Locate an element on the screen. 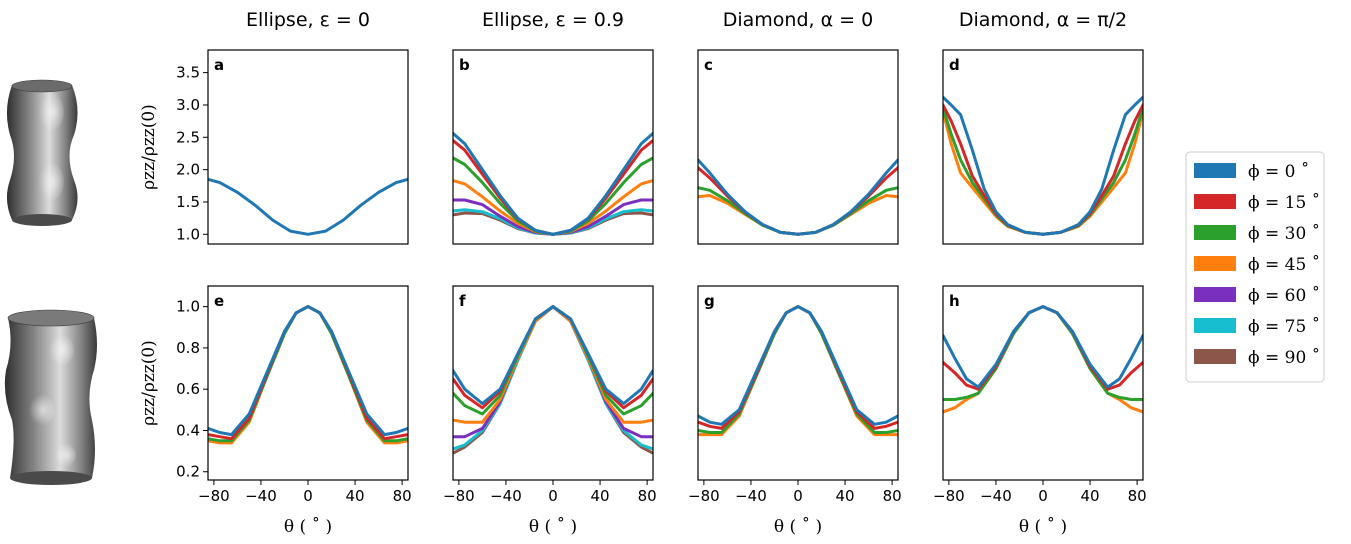 The width and height of the screenshot is (1351, 544). y-tick-label: 0.6 is located at coordinates (188, 389).